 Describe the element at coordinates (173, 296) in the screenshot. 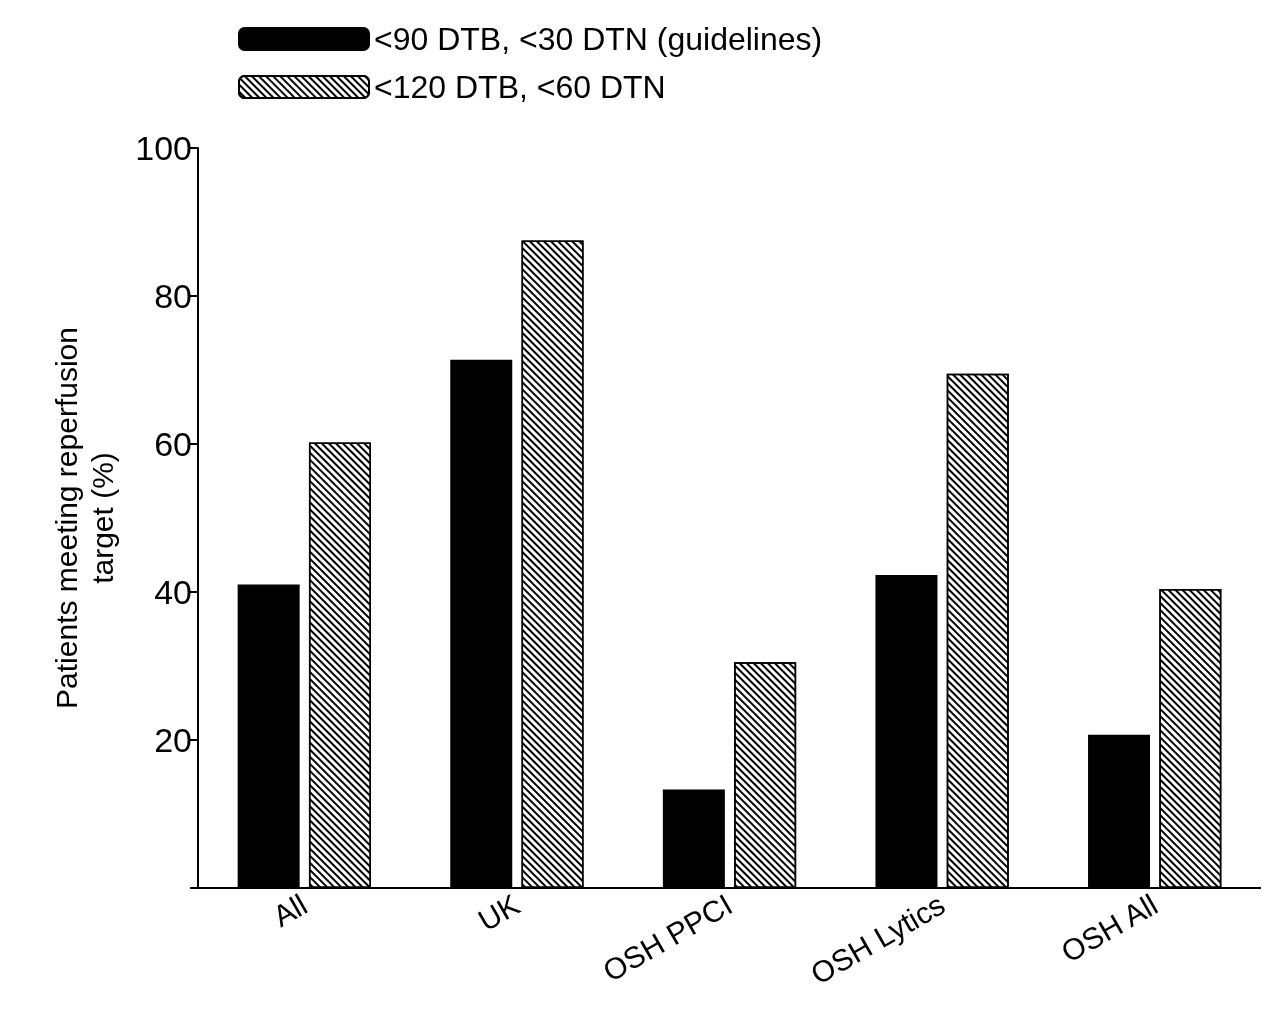

I see `y-tick-label: 80` at that location.